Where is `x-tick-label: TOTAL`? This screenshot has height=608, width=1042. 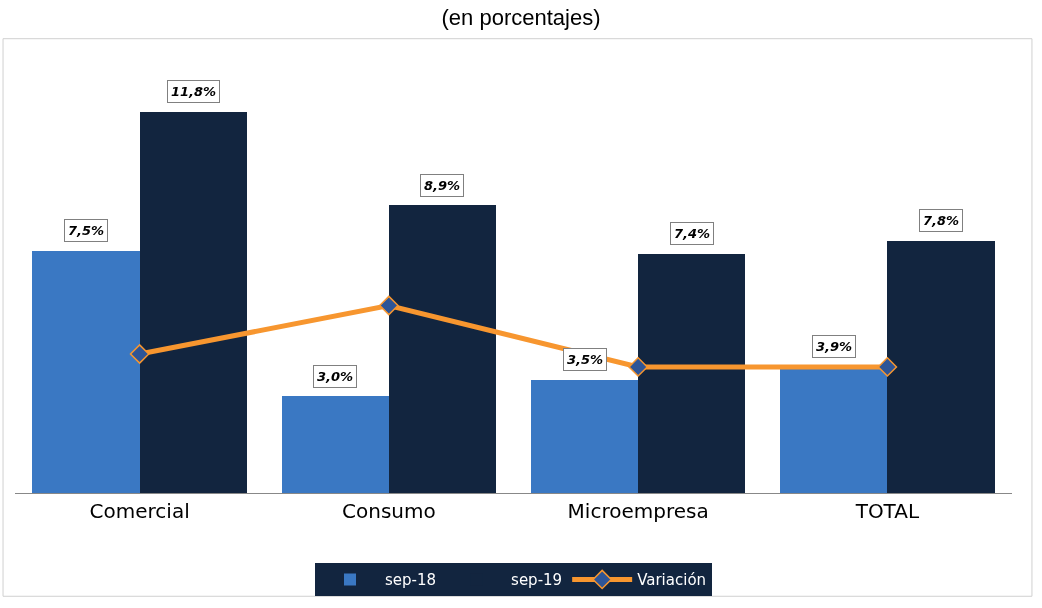 x-tick-label: TOTAL is located at coordinates (887, 511).